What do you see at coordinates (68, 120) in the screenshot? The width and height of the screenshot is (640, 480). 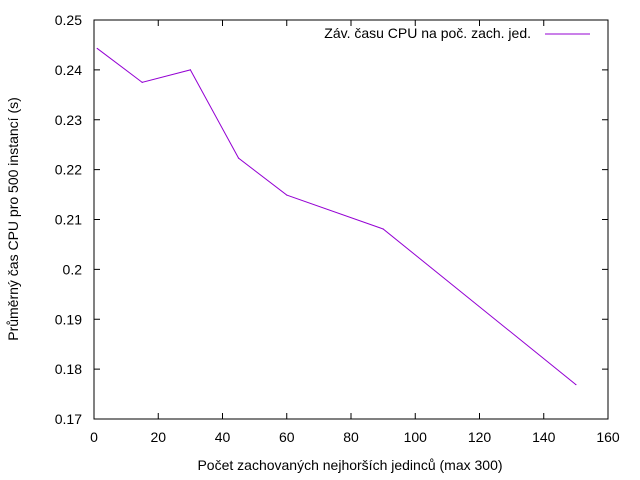 I see `y-tick-label: 0.23` at bounding box center [68, 120].